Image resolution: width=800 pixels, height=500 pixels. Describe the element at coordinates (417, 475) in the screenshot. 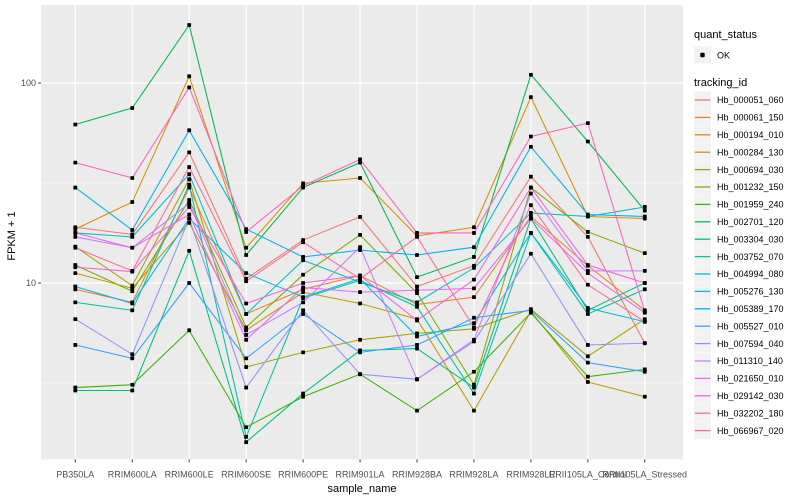

I see `x-tick-label: RRIM928BA` at that location.